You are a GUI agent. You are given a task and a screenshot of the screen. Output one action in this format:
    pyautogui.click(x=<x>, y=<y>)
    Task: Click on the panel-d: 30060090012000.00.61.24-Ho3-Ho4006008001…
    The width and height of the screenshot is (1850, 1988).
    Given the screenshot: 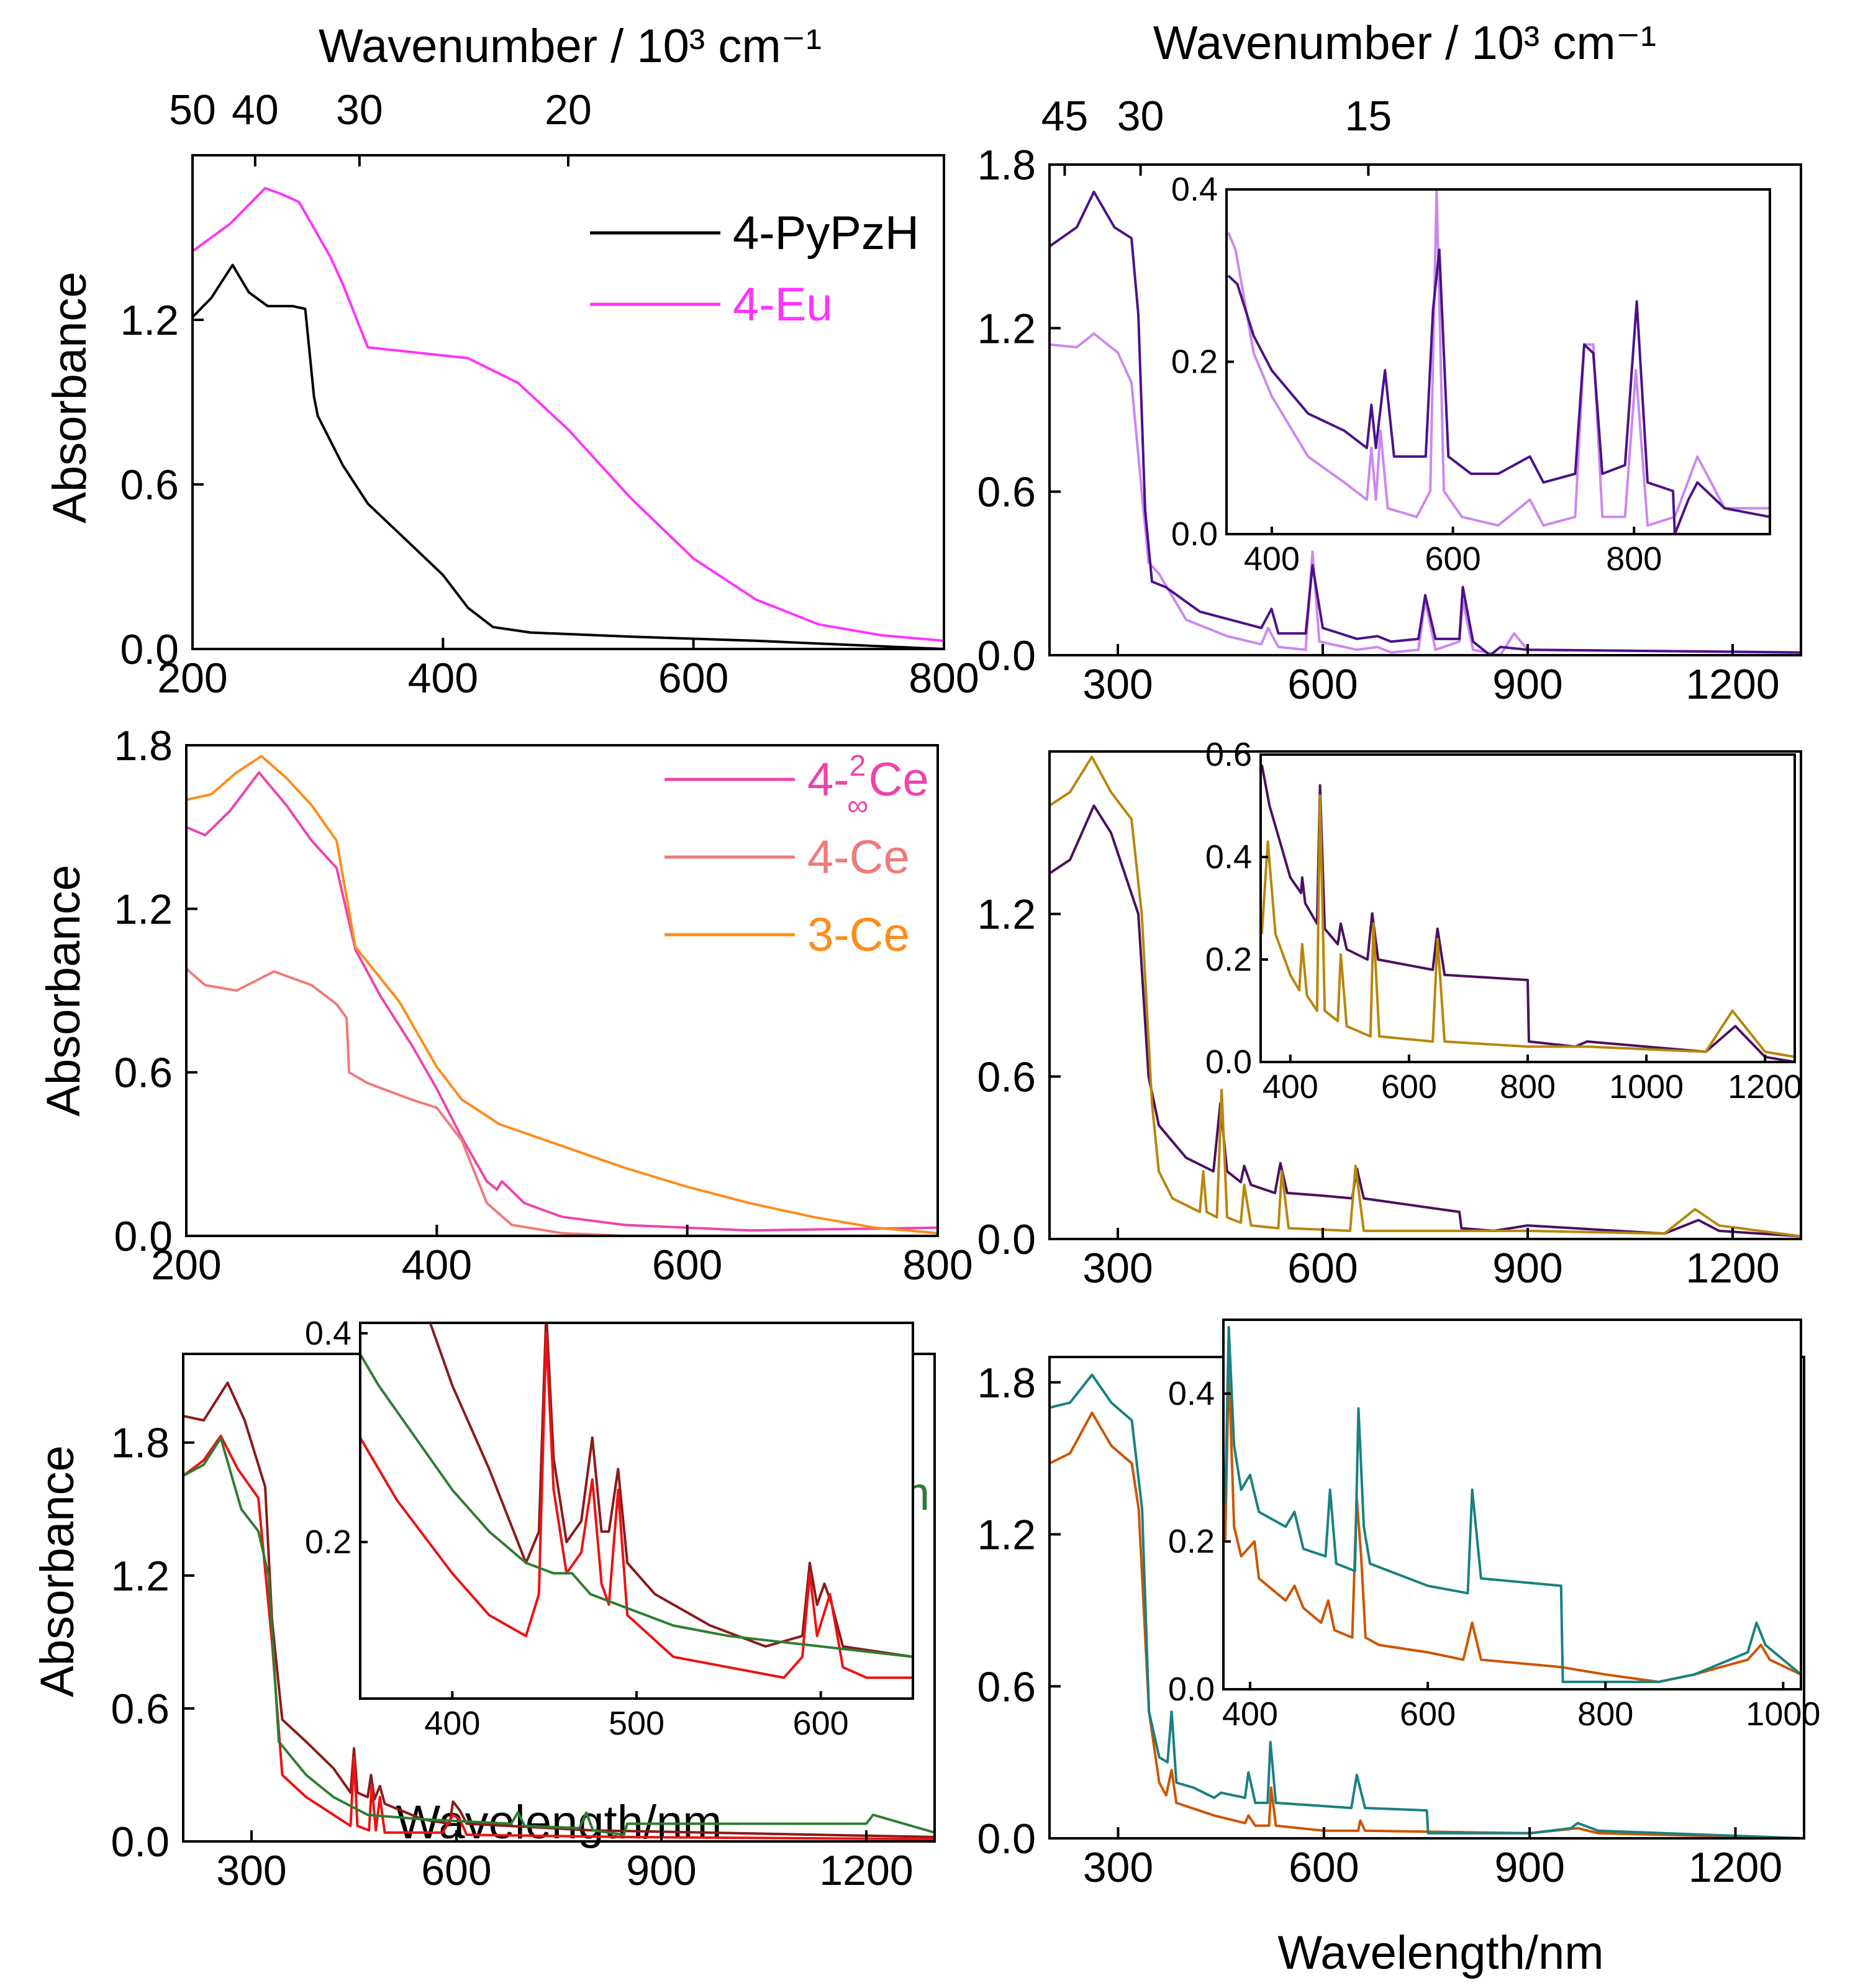 What is the action you would take?
    pyautogui.click(x=1389, y=1014)
    